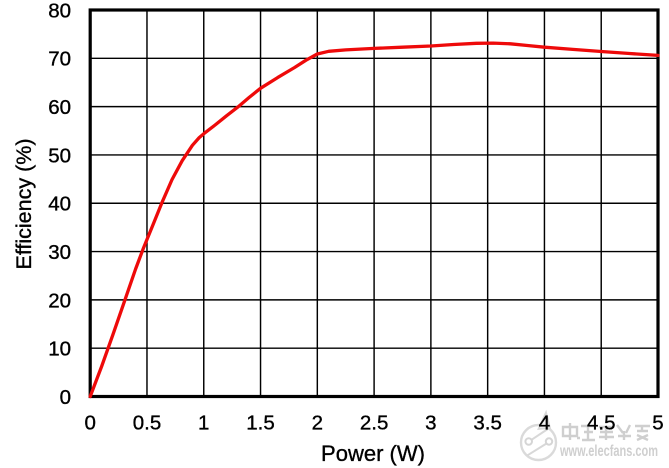 The image size is (669, 468). What do you see at coordinates (544, 422) in the screenshot?
I see `svg-text: 4` at bounding box center [544, 422].